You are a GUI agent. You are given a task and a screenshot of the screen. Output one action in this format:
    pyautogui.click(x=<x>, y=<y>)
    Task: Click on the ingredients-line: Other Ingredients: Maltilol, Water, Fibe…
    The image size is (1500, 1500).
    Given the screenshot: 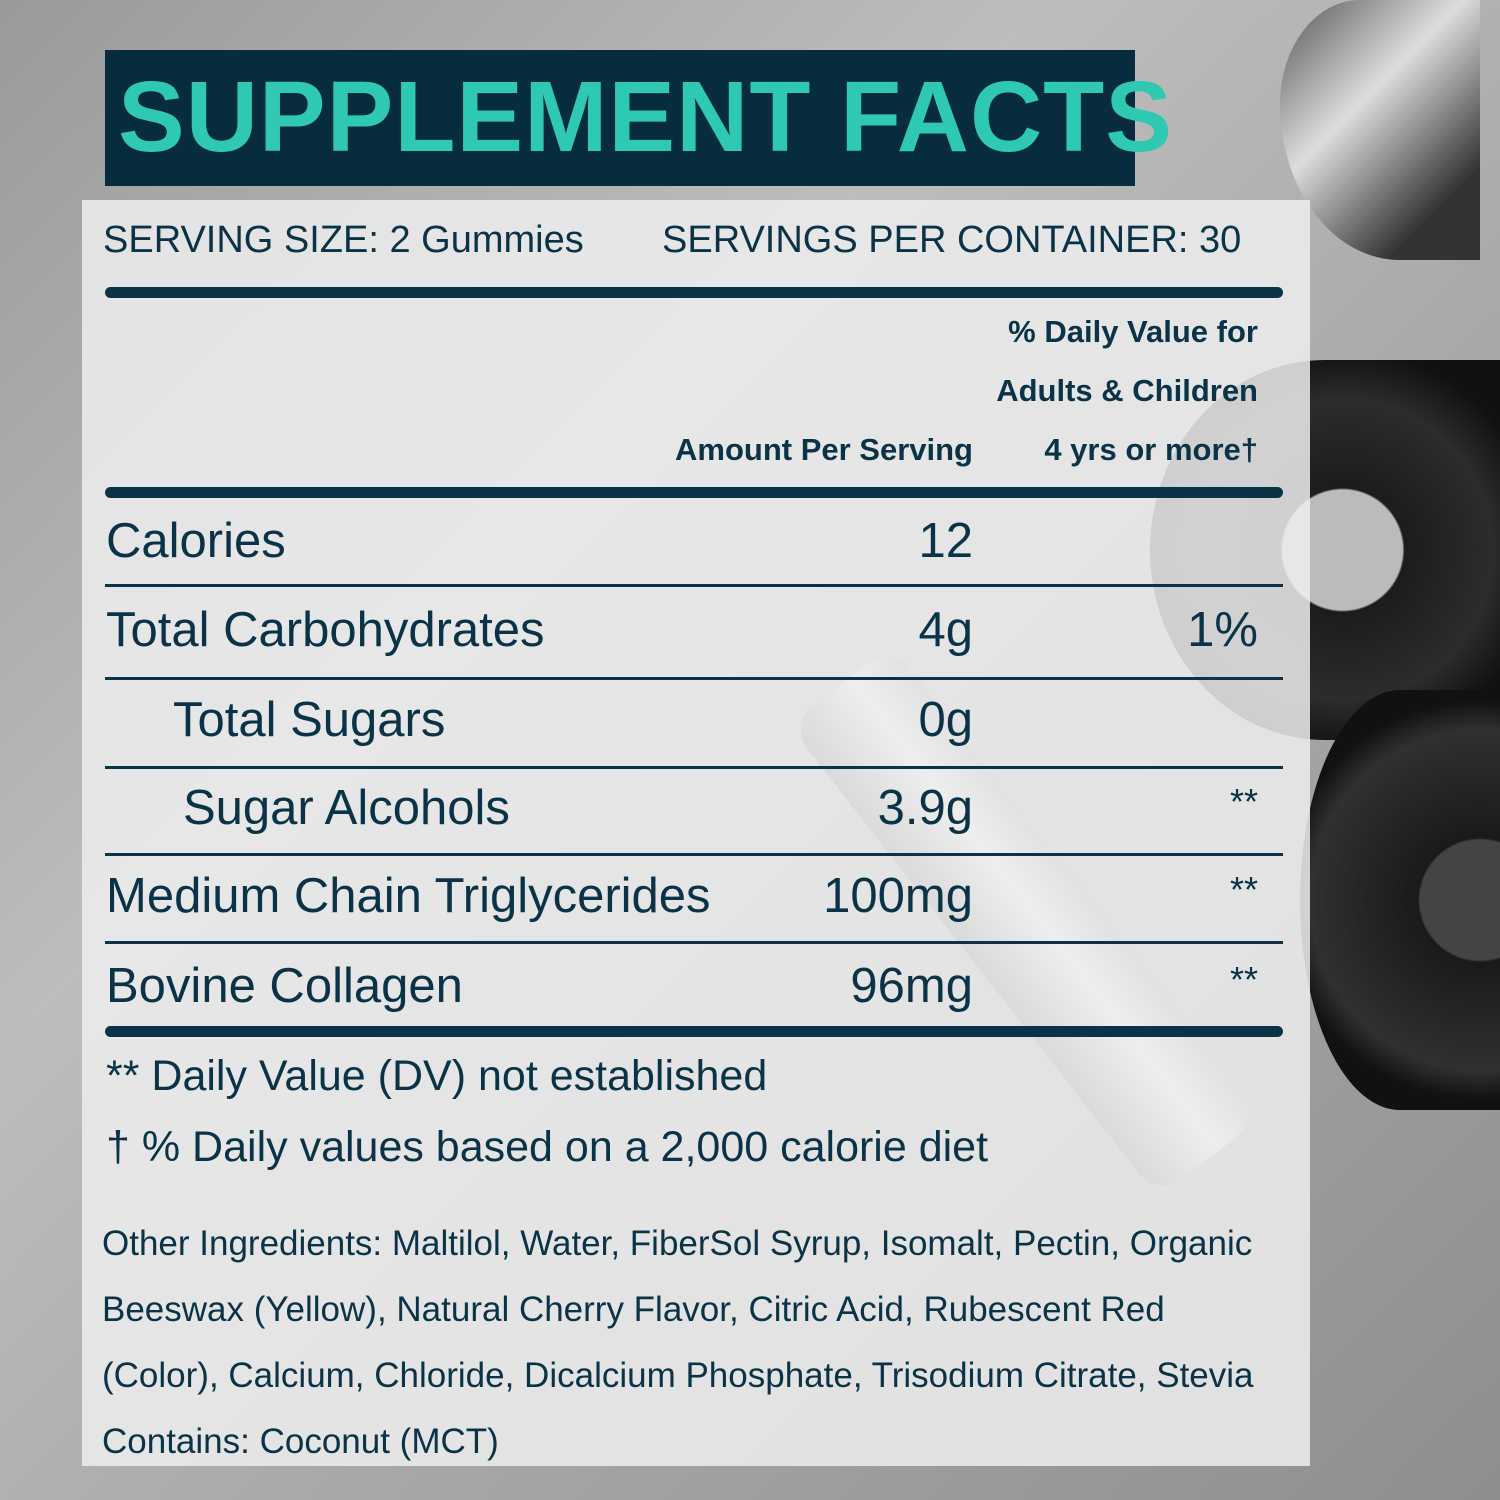 What is the action you would take?
    pyautogui.click(x=677, y=1243)
    